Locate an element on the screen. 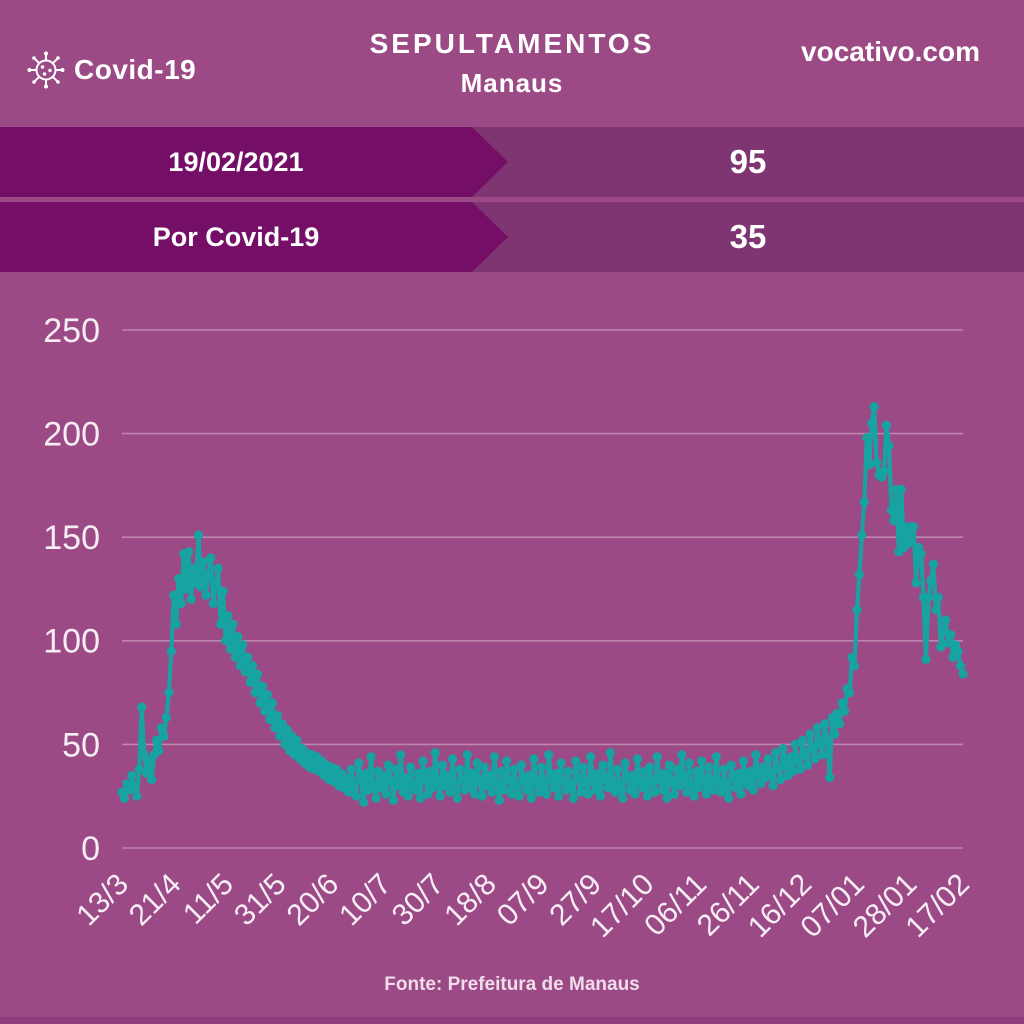 Image resolution: width=1024 pixels, height=1024 pixels. x-axis-label: 20/6 is located at coordinates (313, 900).